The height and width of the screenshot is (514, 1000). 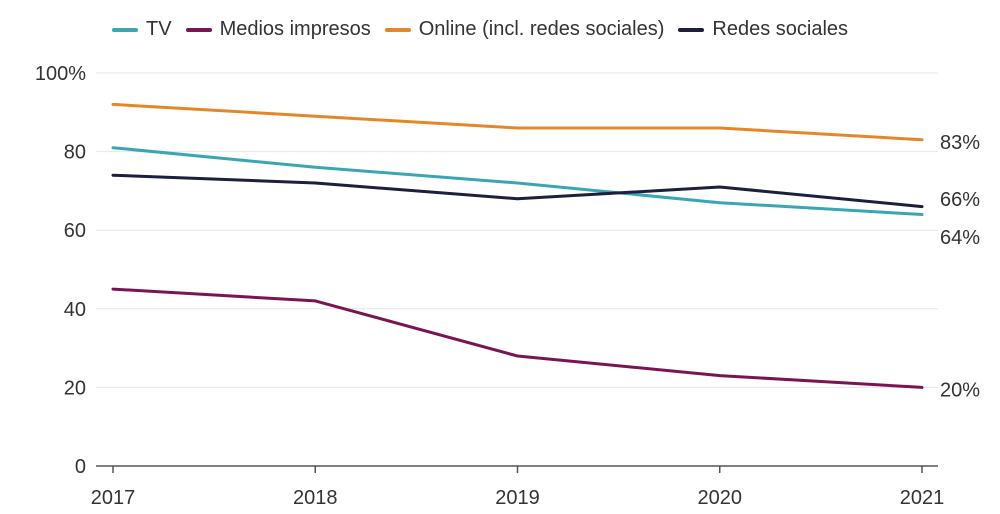 What do you see at coordinates (75, 388) in the screenshot?
I see `y-tick-label: 20` at bounding box center [75, 388].